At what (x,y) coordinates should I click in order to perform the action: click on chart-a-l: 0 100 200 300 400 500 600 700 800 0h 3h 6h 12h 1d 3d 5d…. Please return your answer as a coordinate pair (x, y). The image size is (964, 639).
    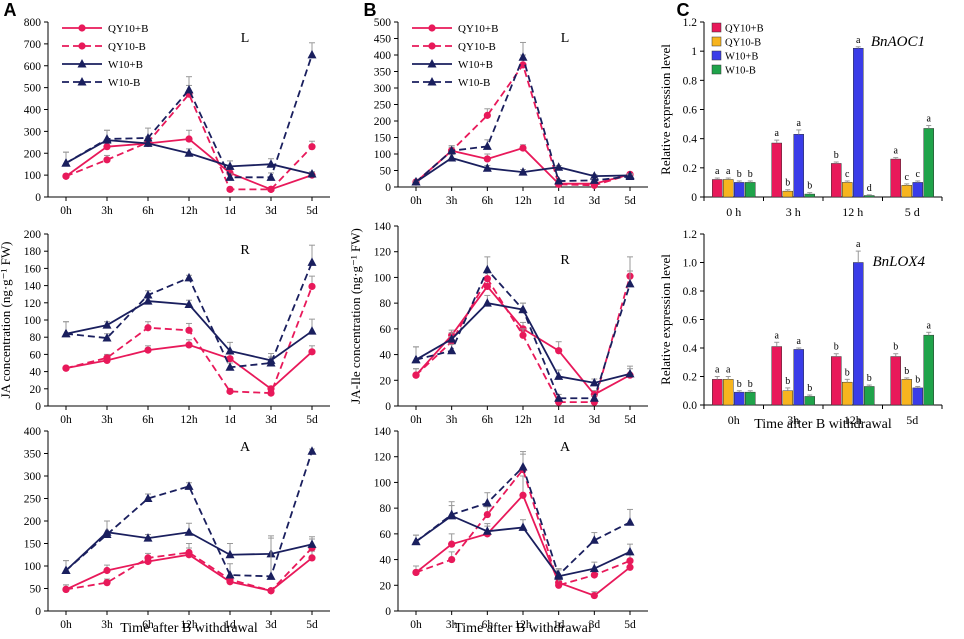
    Looking at the image, I should click on (177, 117).